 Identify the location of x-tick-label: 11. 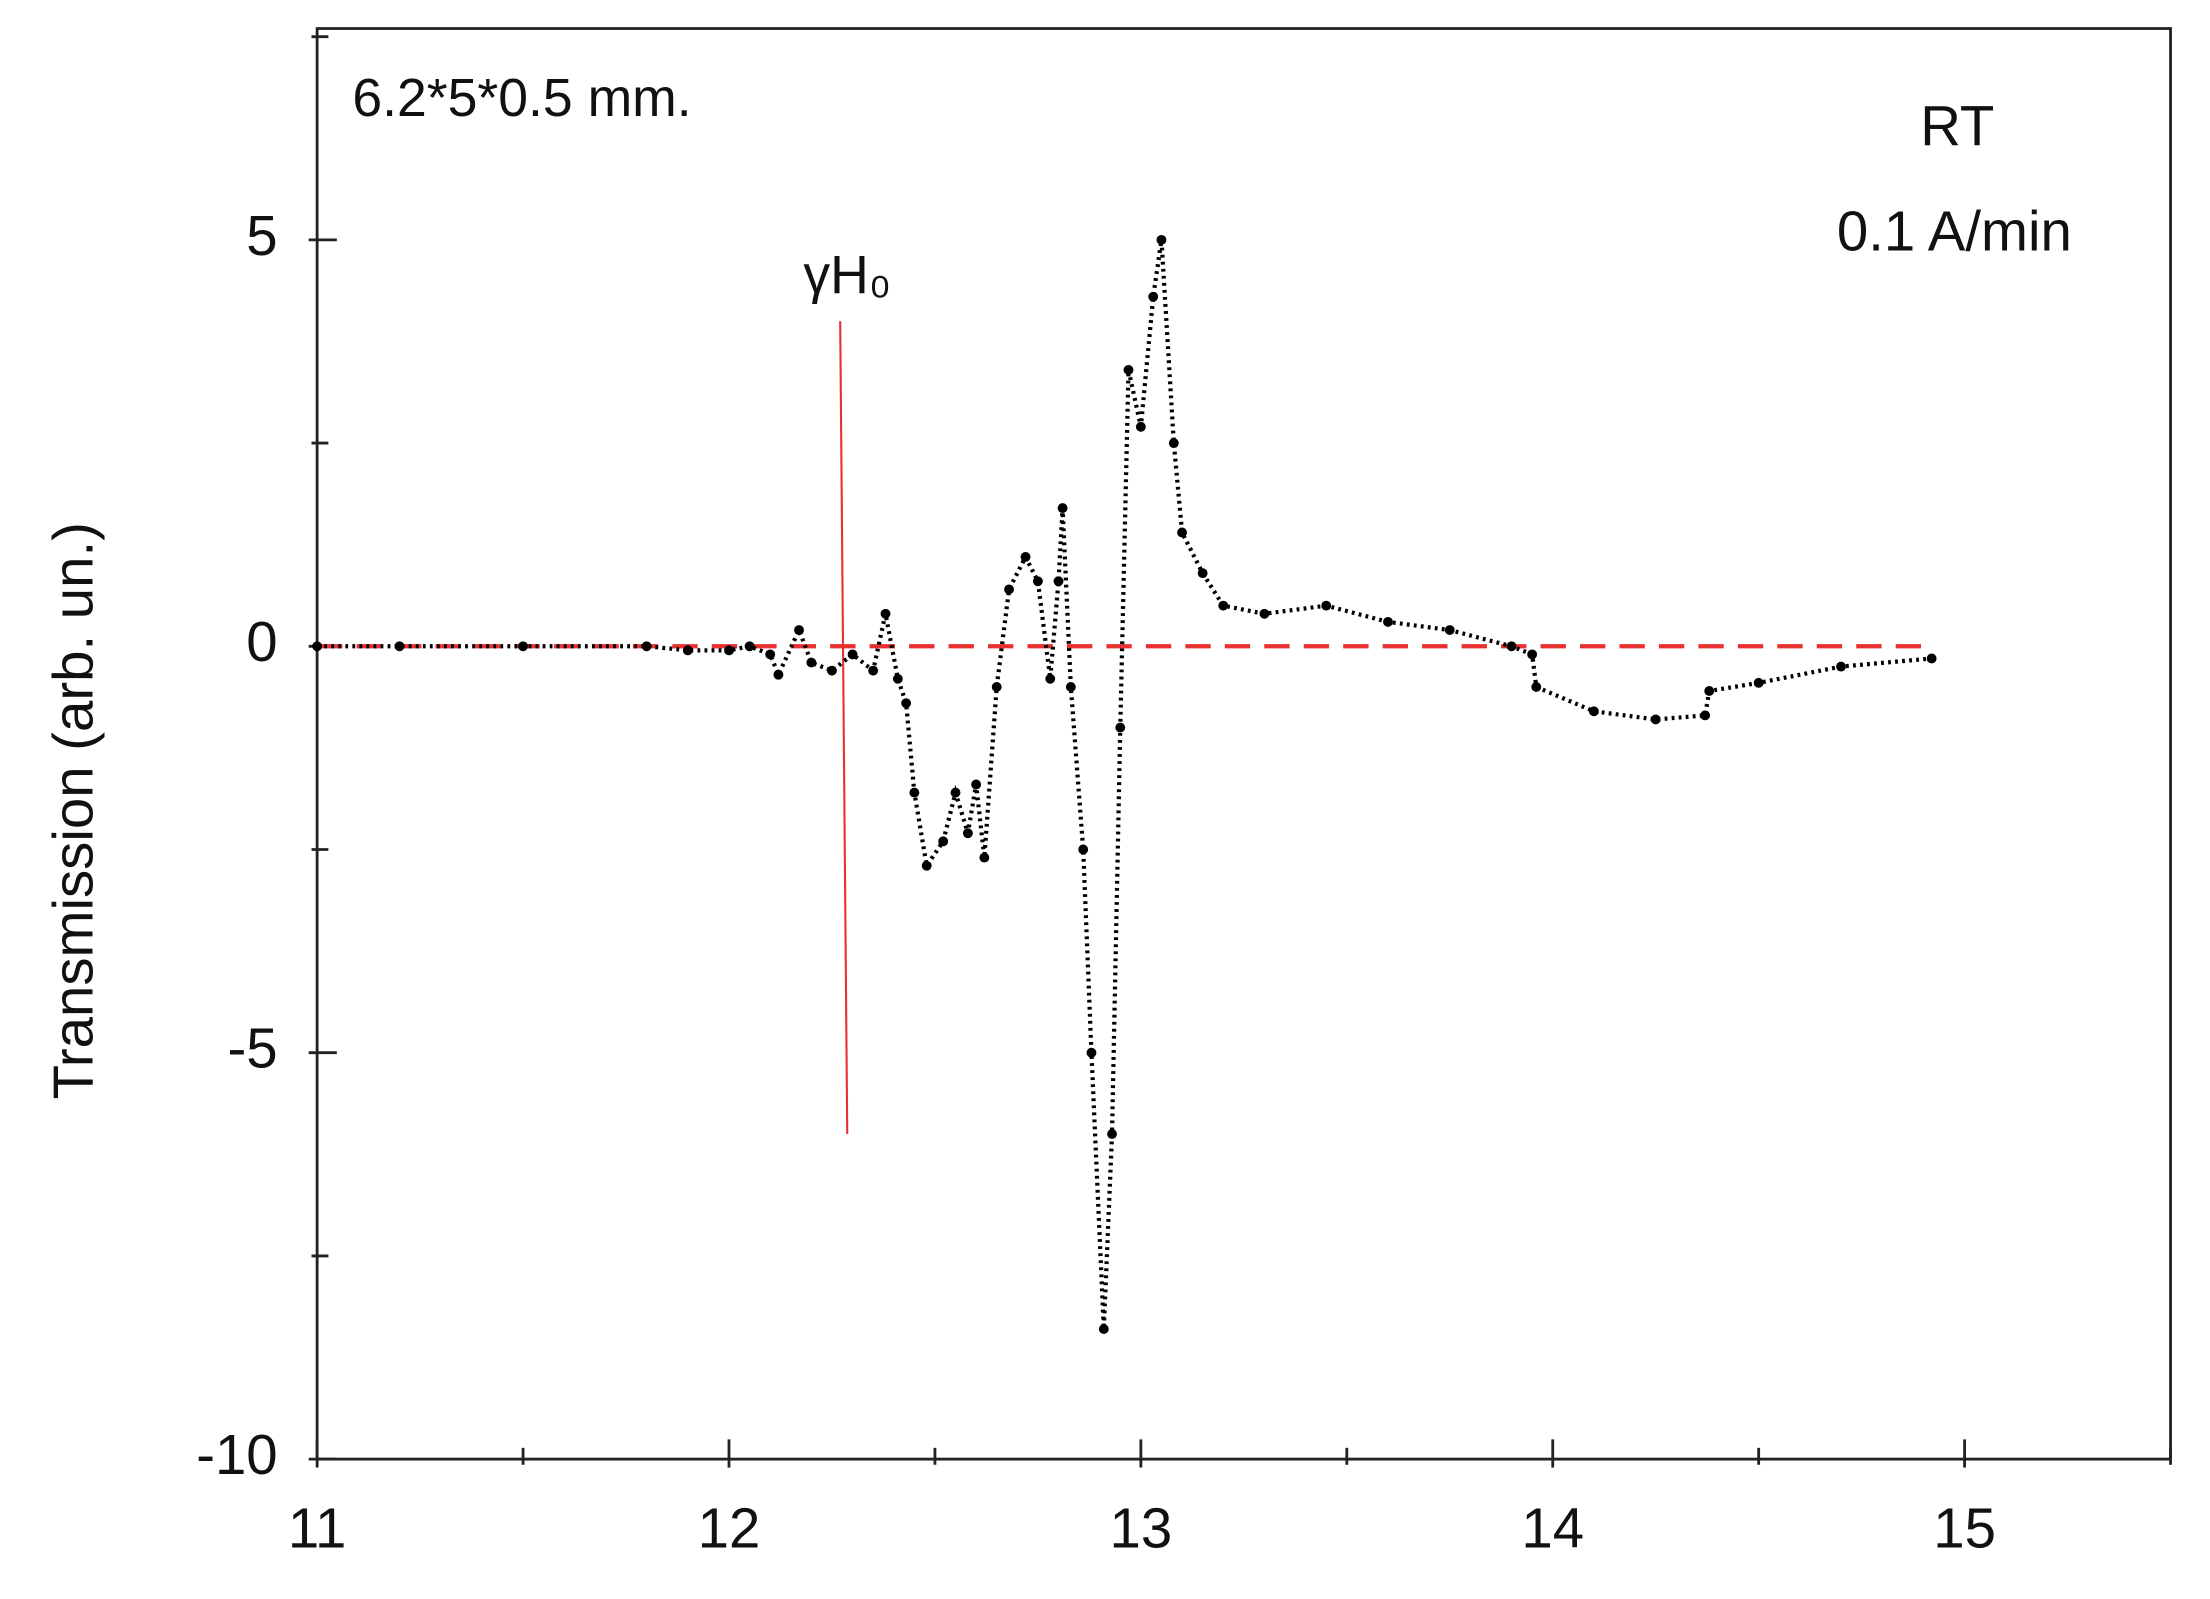
(317, 1527).